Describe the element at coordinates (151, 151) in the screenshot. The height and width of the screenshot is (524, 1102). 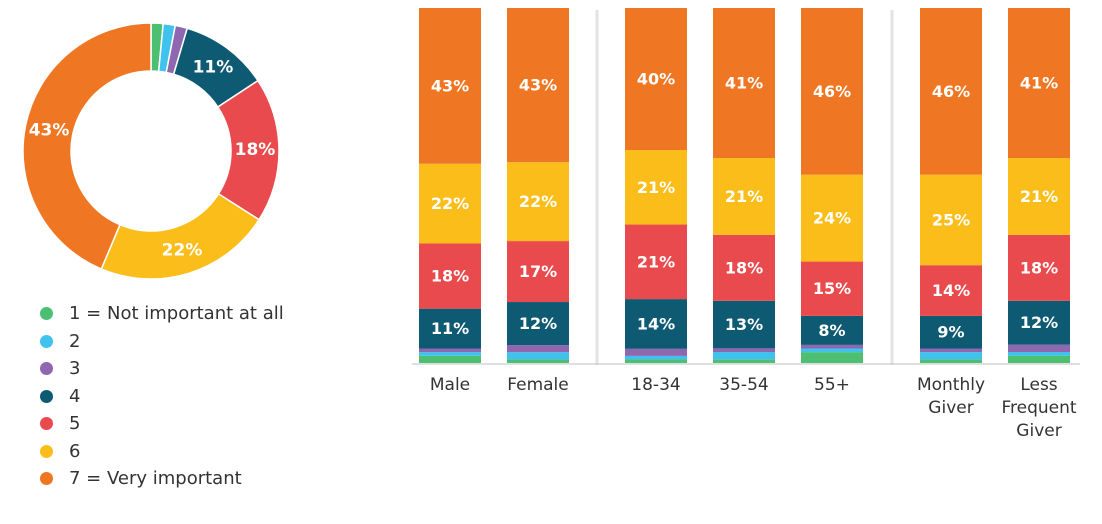
I see `donut-chart: 11% 18% 22% 43%` at that location.